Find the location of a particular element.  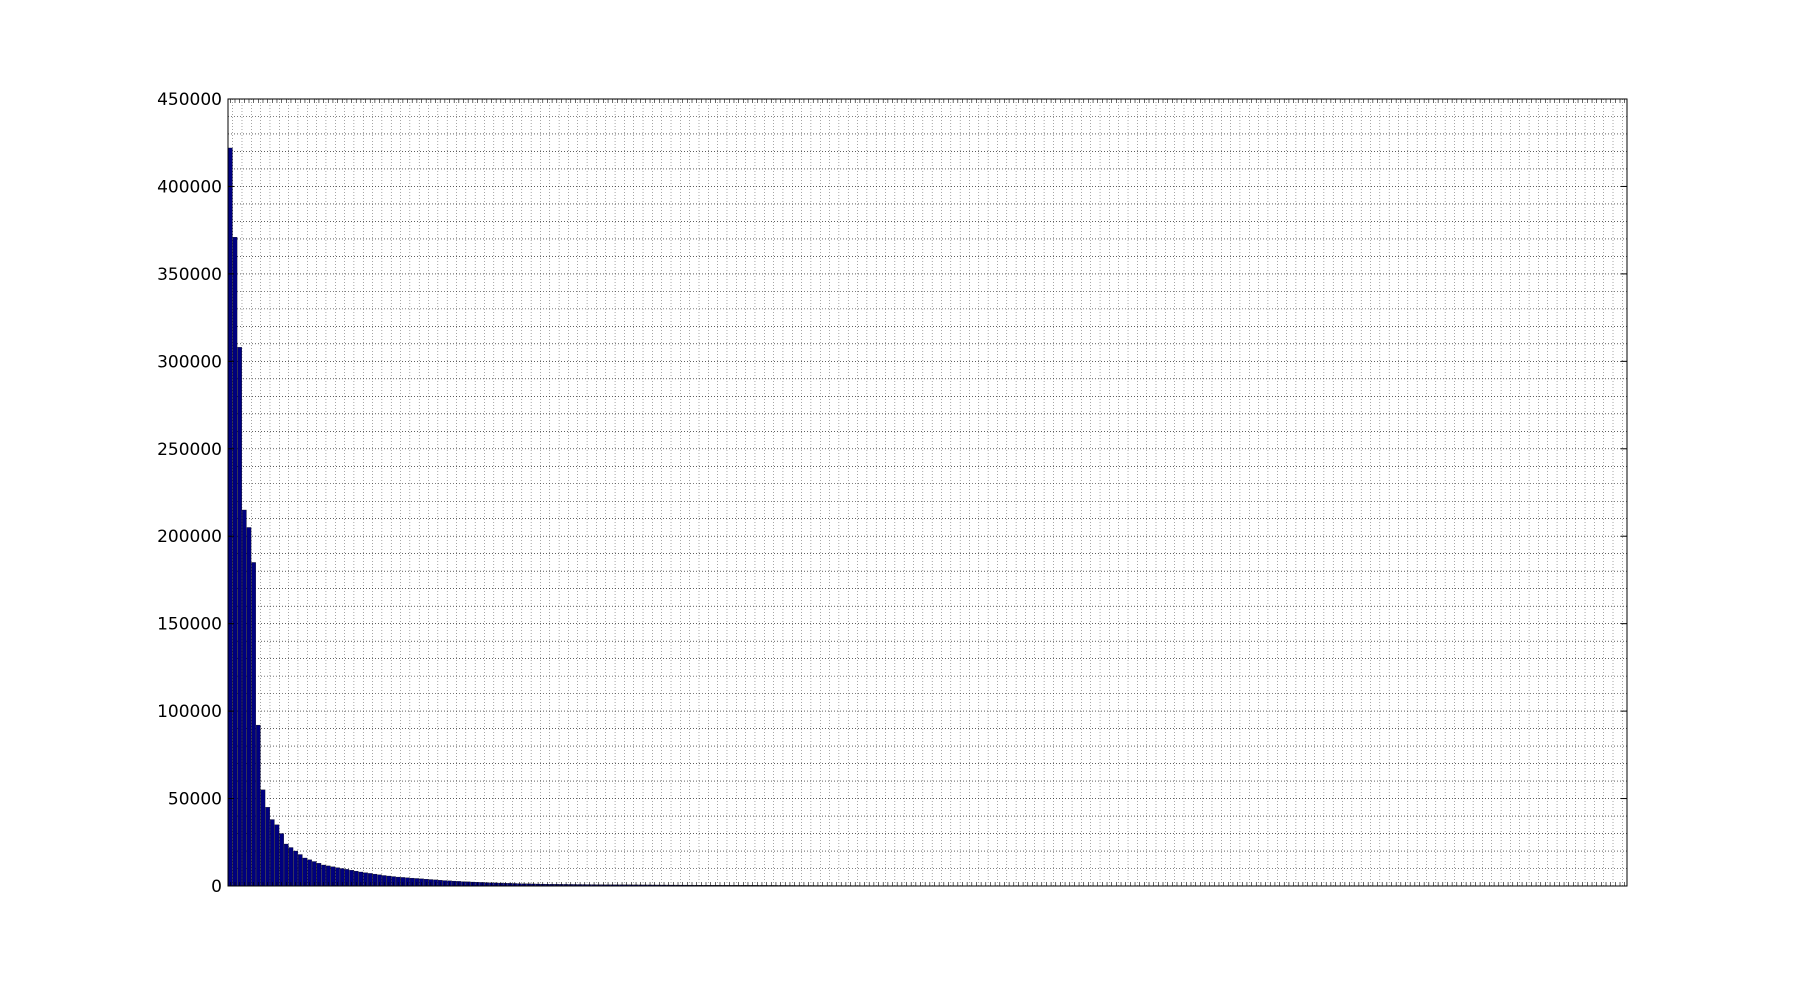

y-tick-label: 150000 is located at coordinates (189, 625).